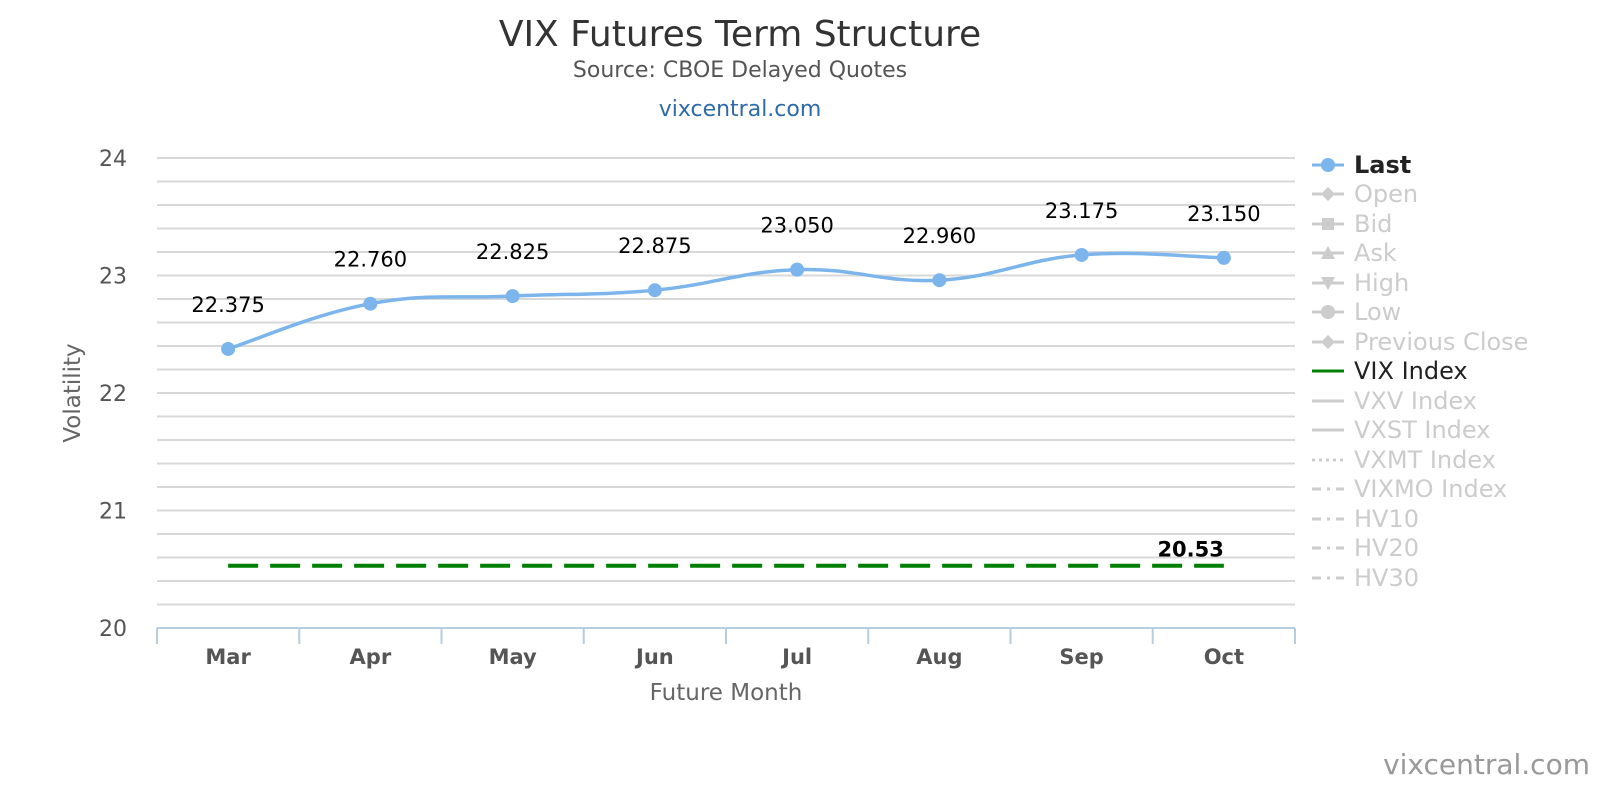 This screenshot has width=1600, height=800. What do you see at coordinates (512, 252) in the screenshot?
I see `last-point-label: 22.825` at bounding box center [512, 252].